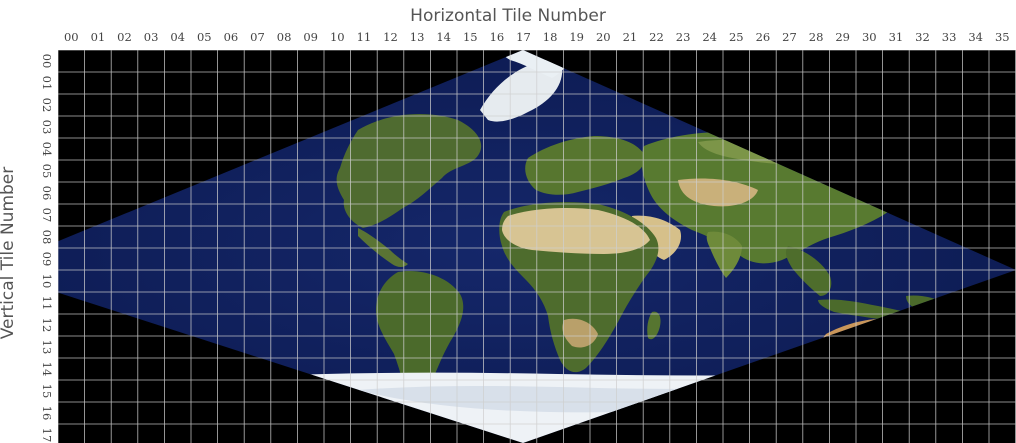 The height and width of the screenshot is (443, 1016). I want to click on horizontal-tile-label: 10, so click(337, 37).